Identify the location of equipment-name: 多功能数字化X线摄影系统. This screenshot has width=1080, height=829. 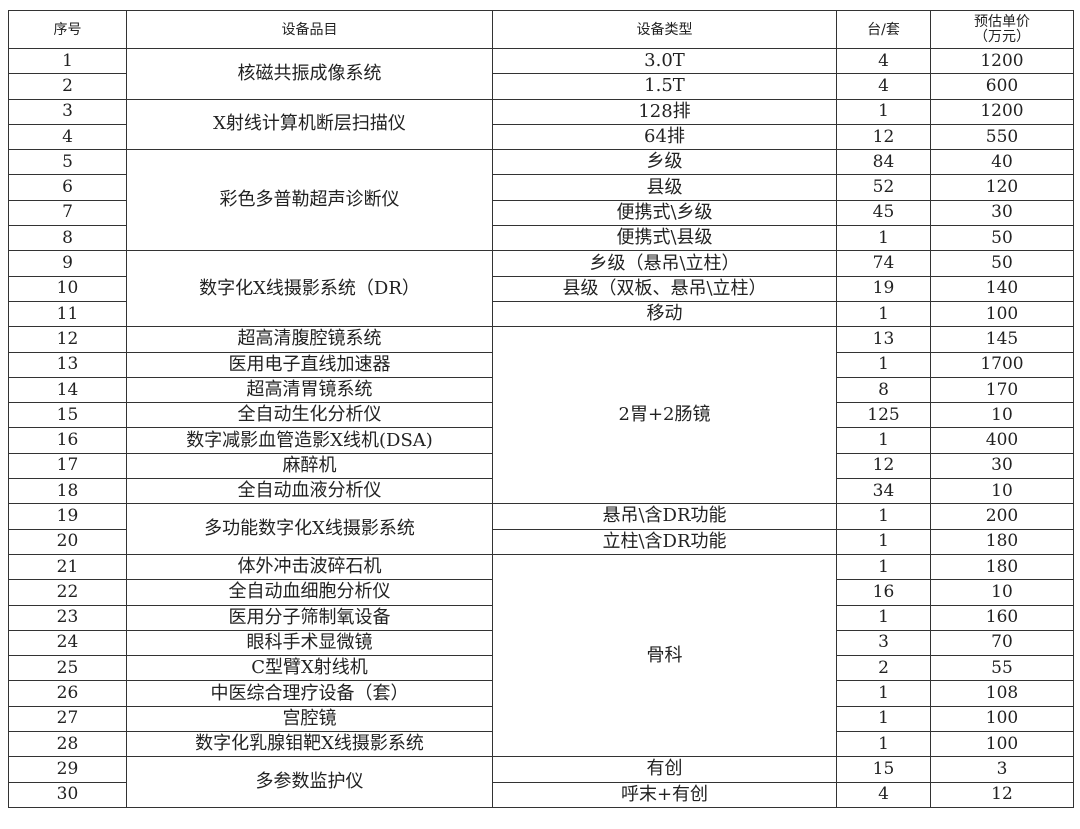
(309, 529).